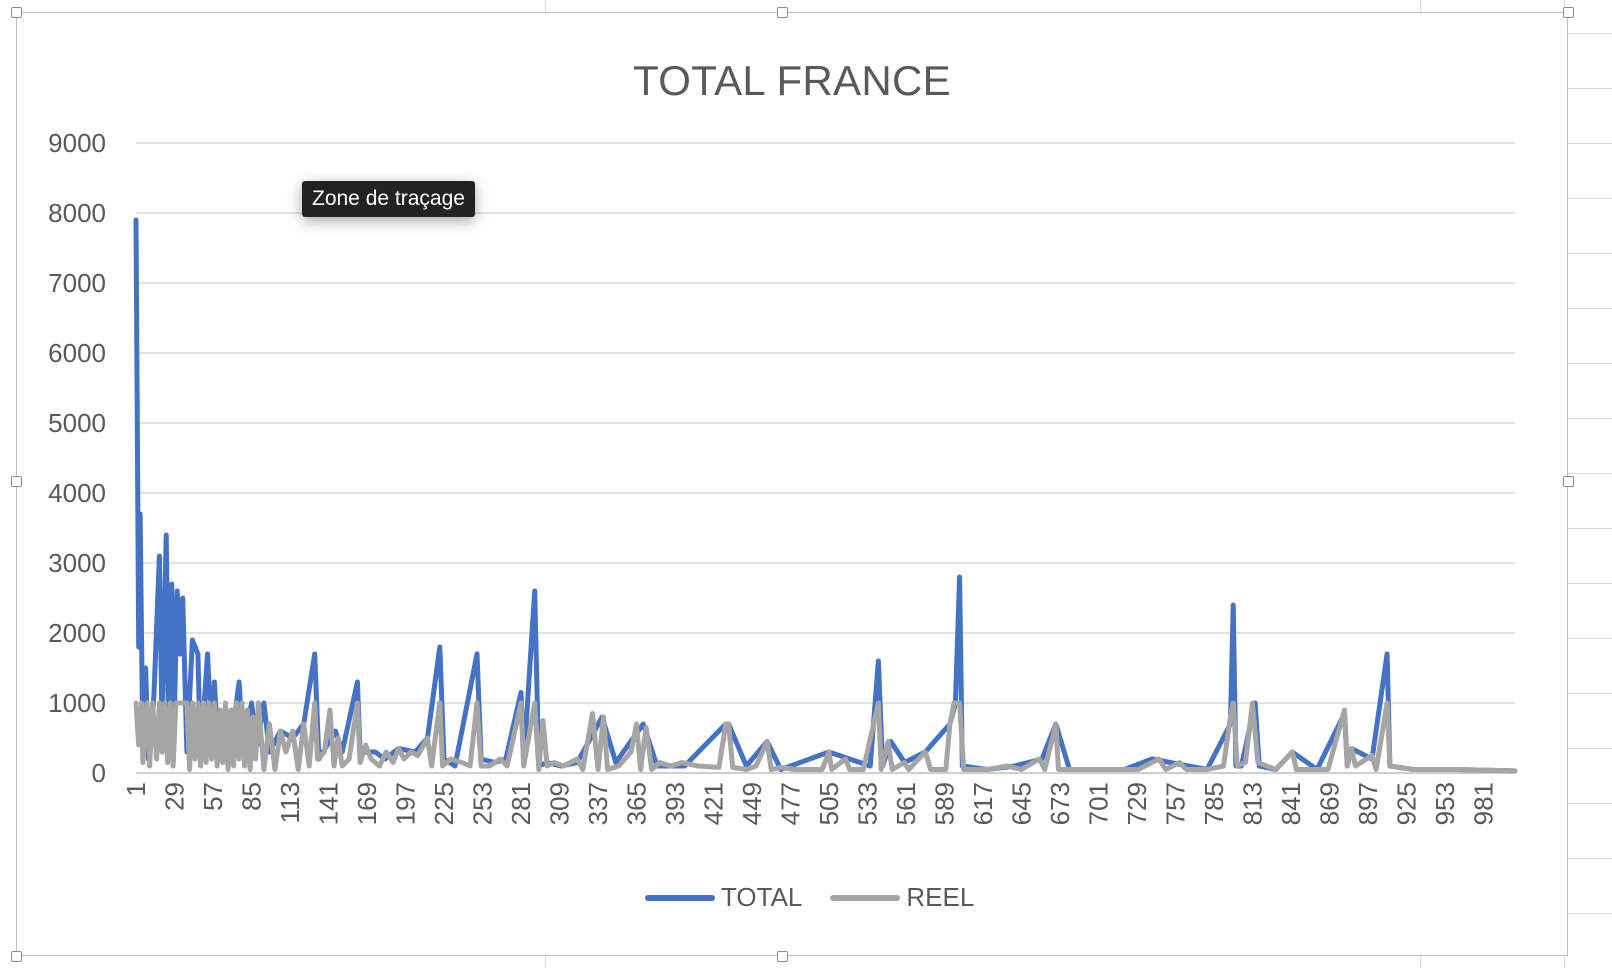  What do you see at coordinates (77, 563) in the screenshot?
I see `y-tick-label: 3000` at bounding box center [77, 563].